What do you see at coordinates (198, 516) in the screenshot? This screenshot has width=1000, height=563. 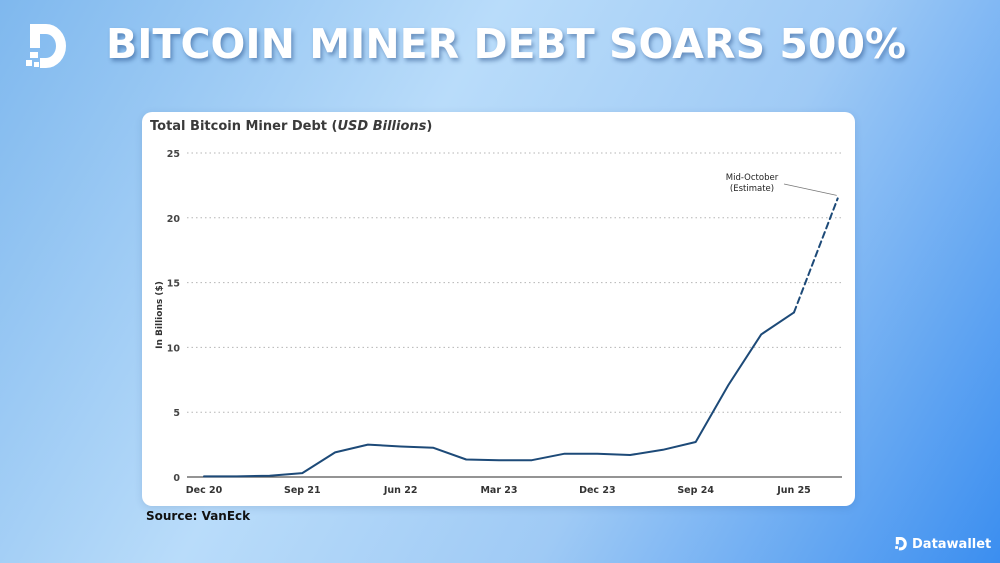 I see `source-note: Source: VanEck` at bounding box center [198, 516].